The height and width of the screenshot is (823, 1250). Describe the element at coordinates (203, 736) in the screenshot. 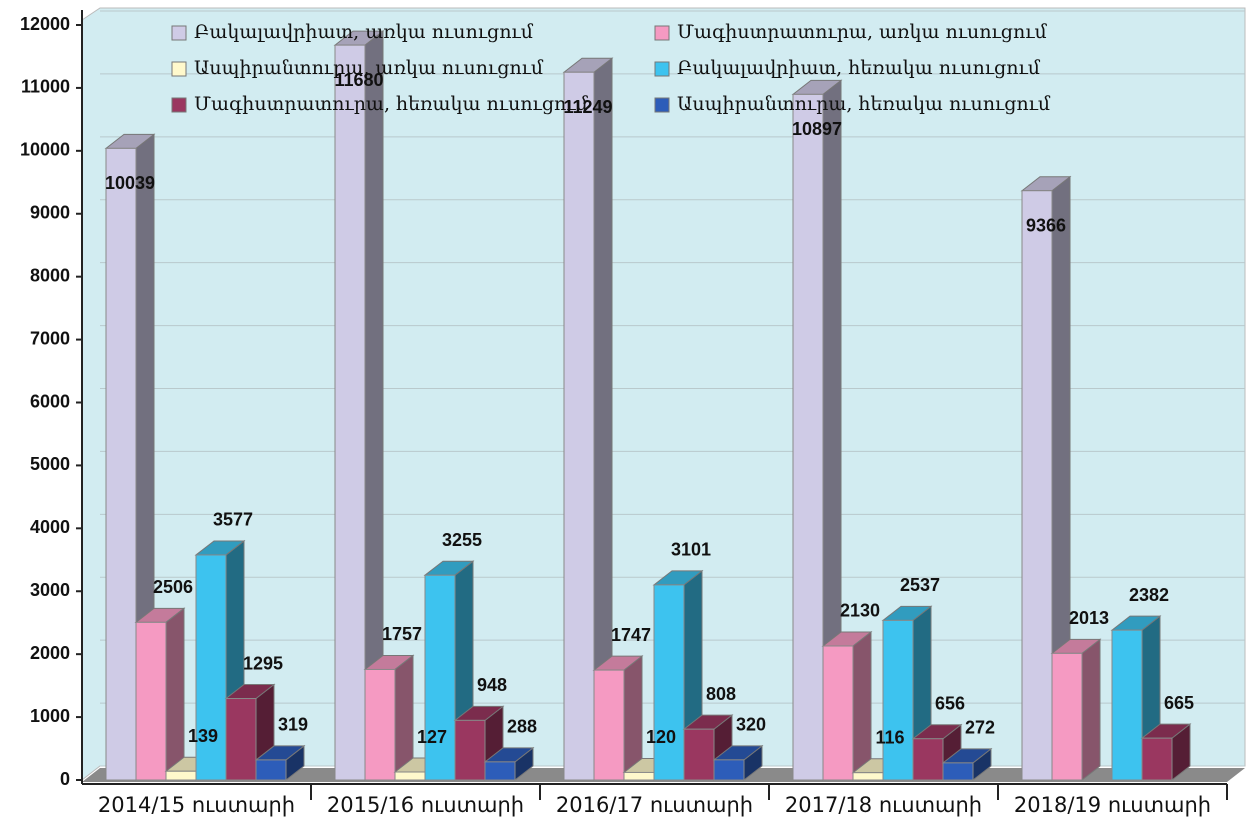

I see `data-label: 139` at that location.